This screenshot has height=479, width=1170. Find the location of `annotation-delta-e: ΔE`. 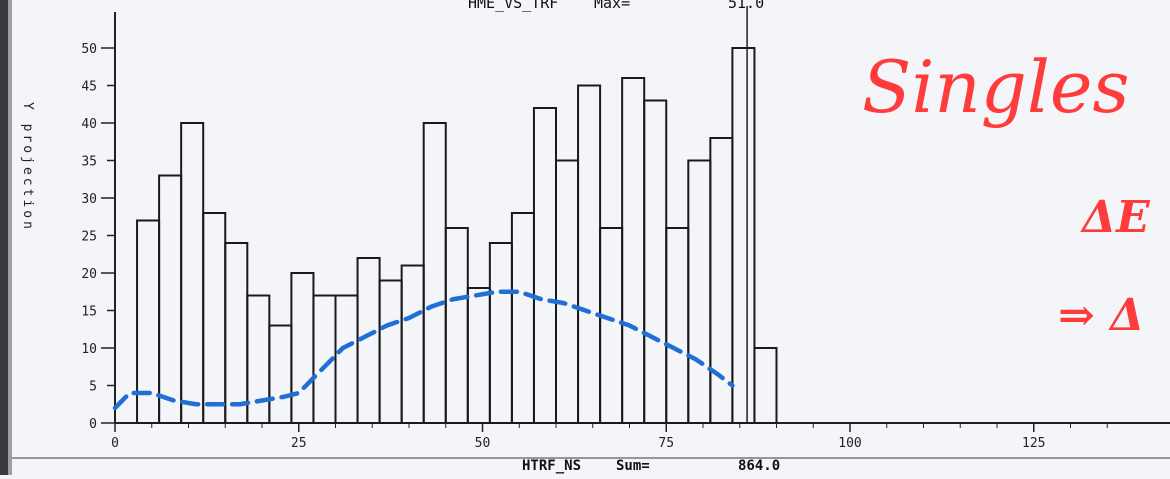

annotation-delta-e: ΔE is located at coordinates (1115, 217).